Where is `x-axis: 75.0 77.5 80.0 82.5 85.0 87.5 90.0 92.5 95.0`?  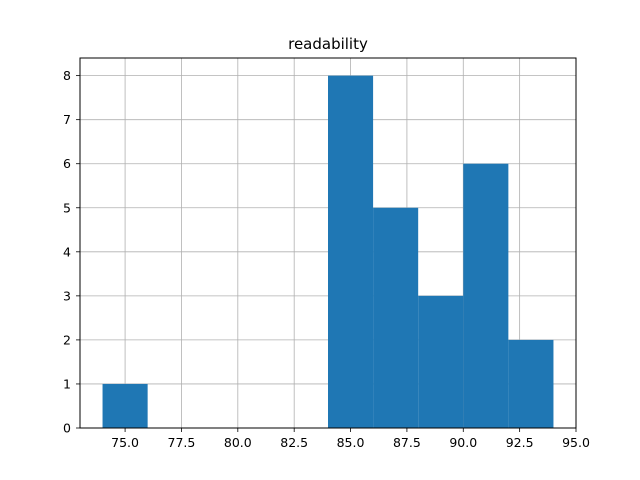 x-axis: 75.0 77.5 80.0 82.5 85.0 87.5 90.0 92.5 95.0 is located at coordinates (350, 439).